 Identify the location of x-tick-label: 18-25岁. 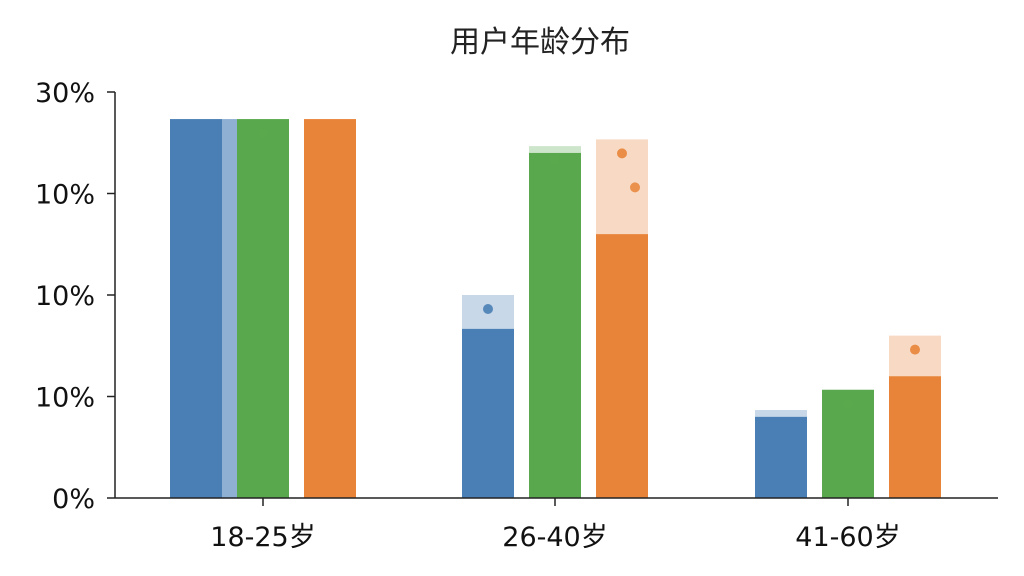
(262, 537).